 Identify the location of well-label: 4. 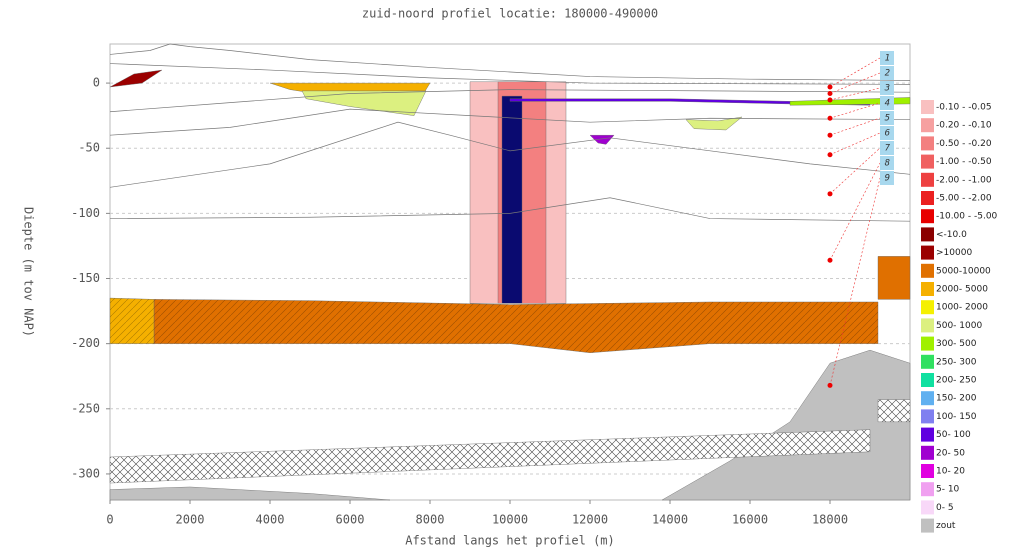
(887, 104).